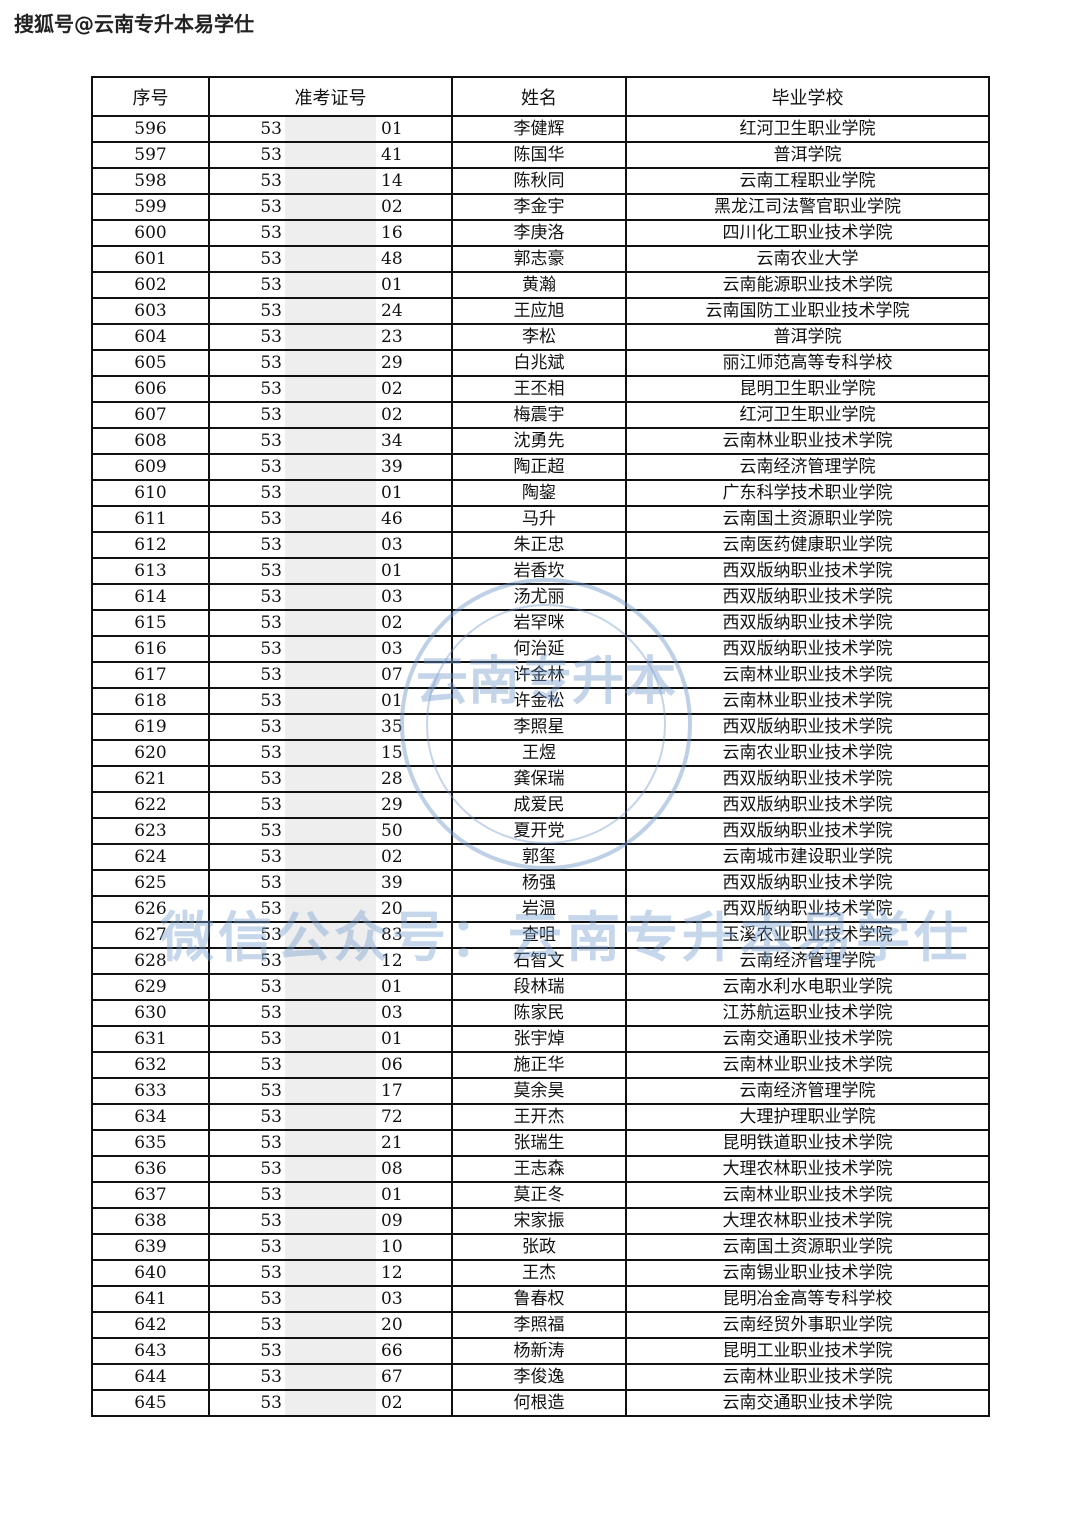 Image resolution: width=1080 pixels, height=1528 pixels. I want to click on row-index: 621, so click(150, 779).